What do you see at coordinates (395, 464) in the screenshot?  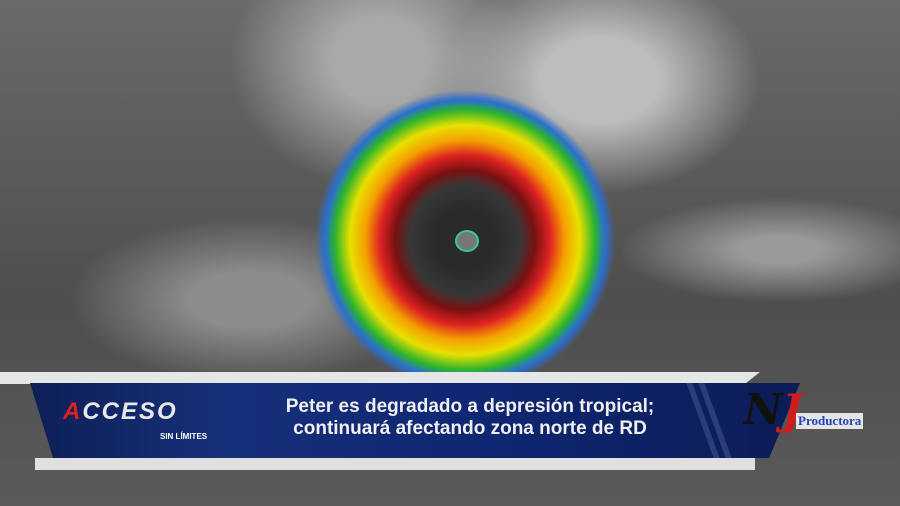 I see `lower-third-bottom-strip` at bounding box center [395, 464].